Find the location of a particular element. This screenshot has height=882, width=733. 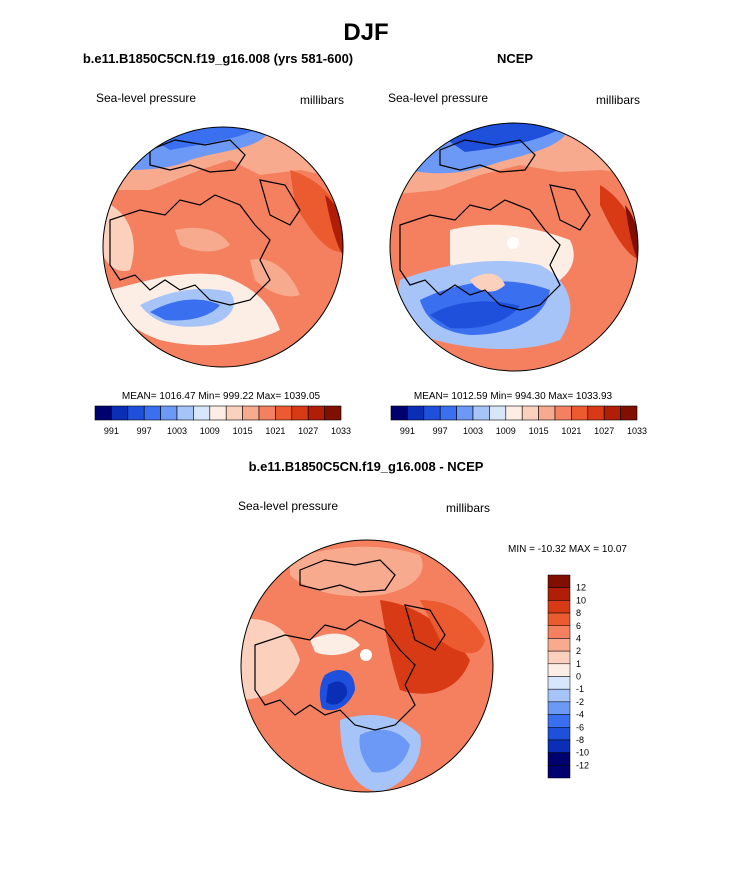

difference-colorbar-tick-label: 12 is located at coordinates (581, 588).